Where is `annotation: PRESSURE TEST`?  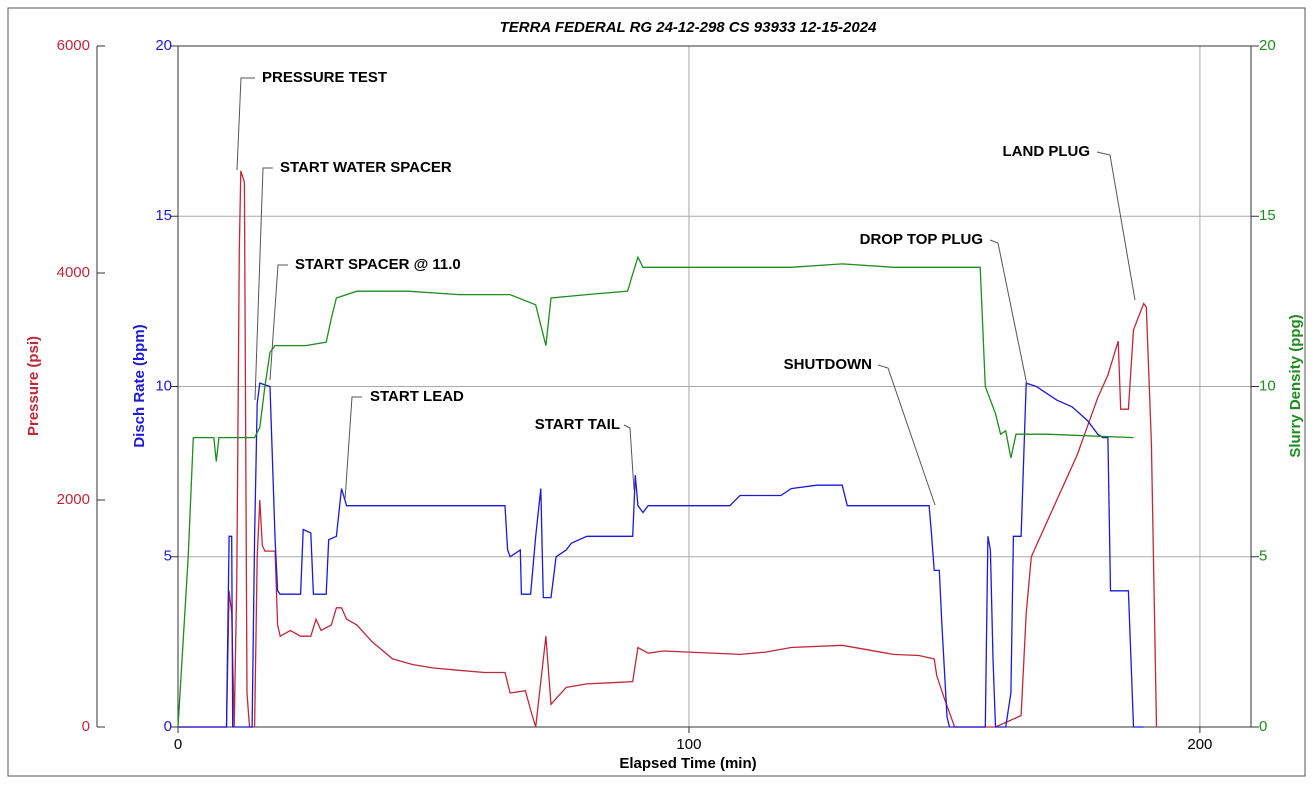 annotation: PRESSURE TEST is located at coordinates (324, 77).